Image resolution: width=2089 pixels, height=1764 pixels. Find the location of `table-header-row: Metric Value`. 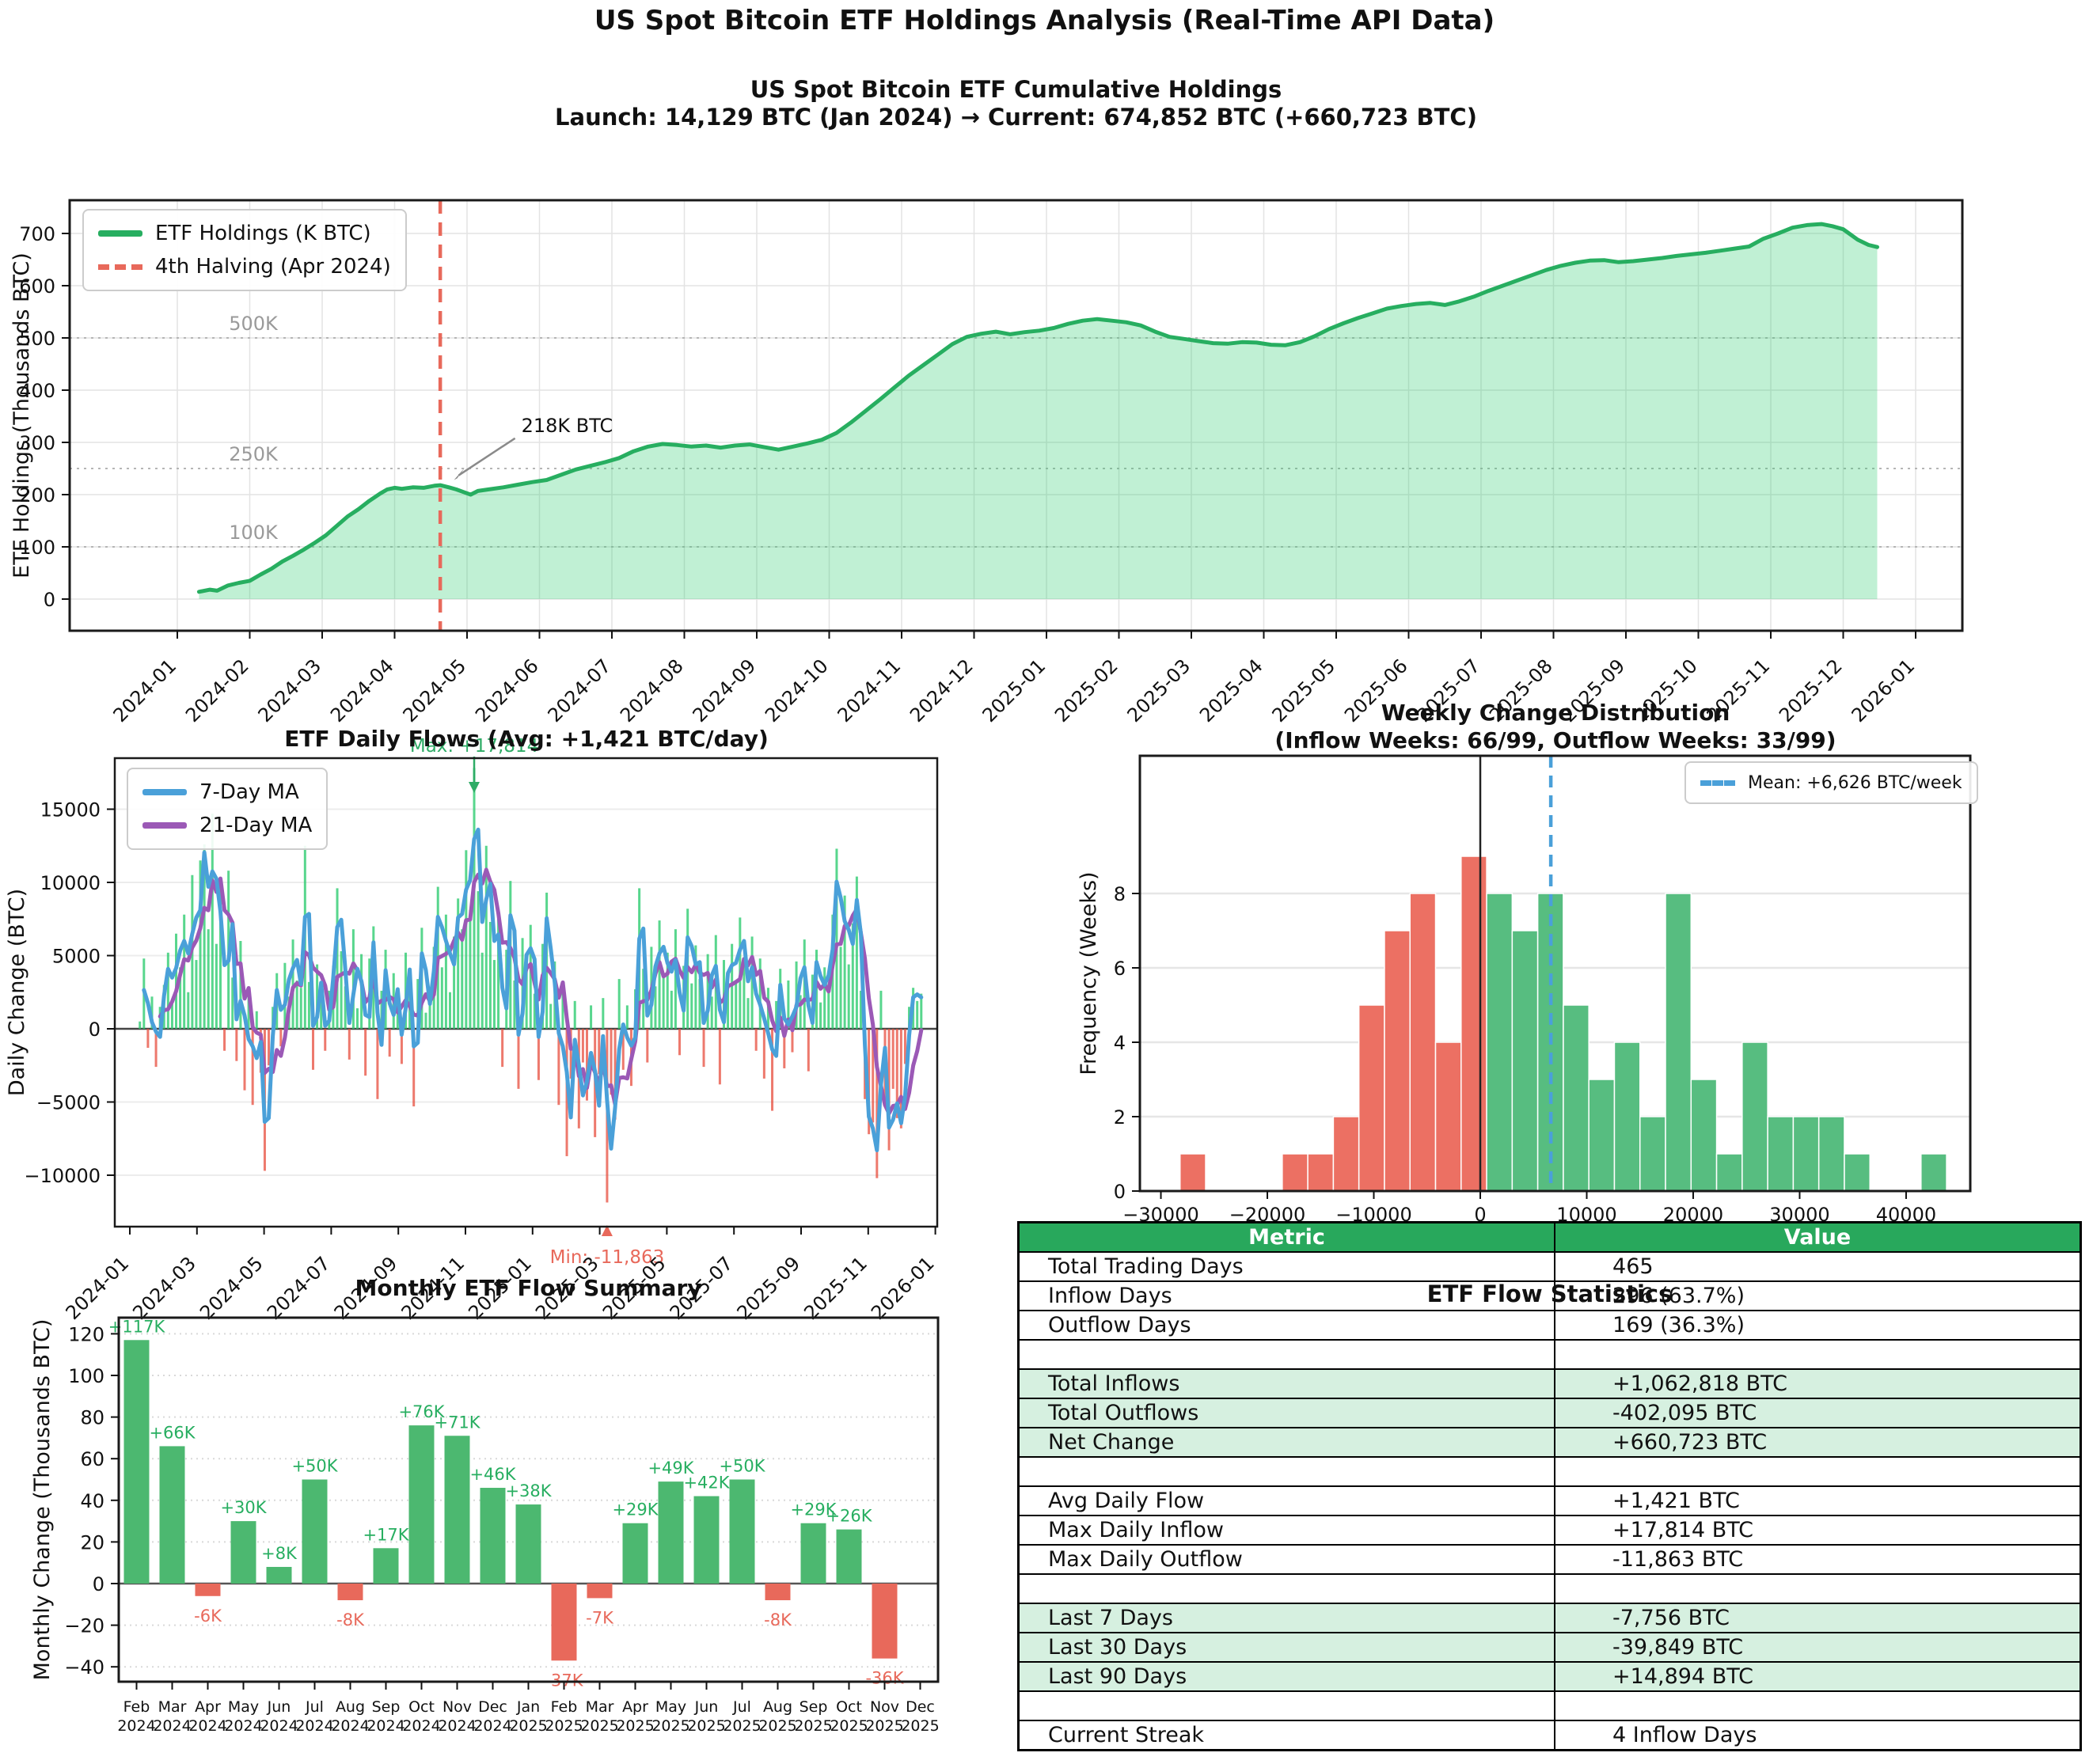

table-header-row: Metric Value is located at coordinates (1549, 1237).